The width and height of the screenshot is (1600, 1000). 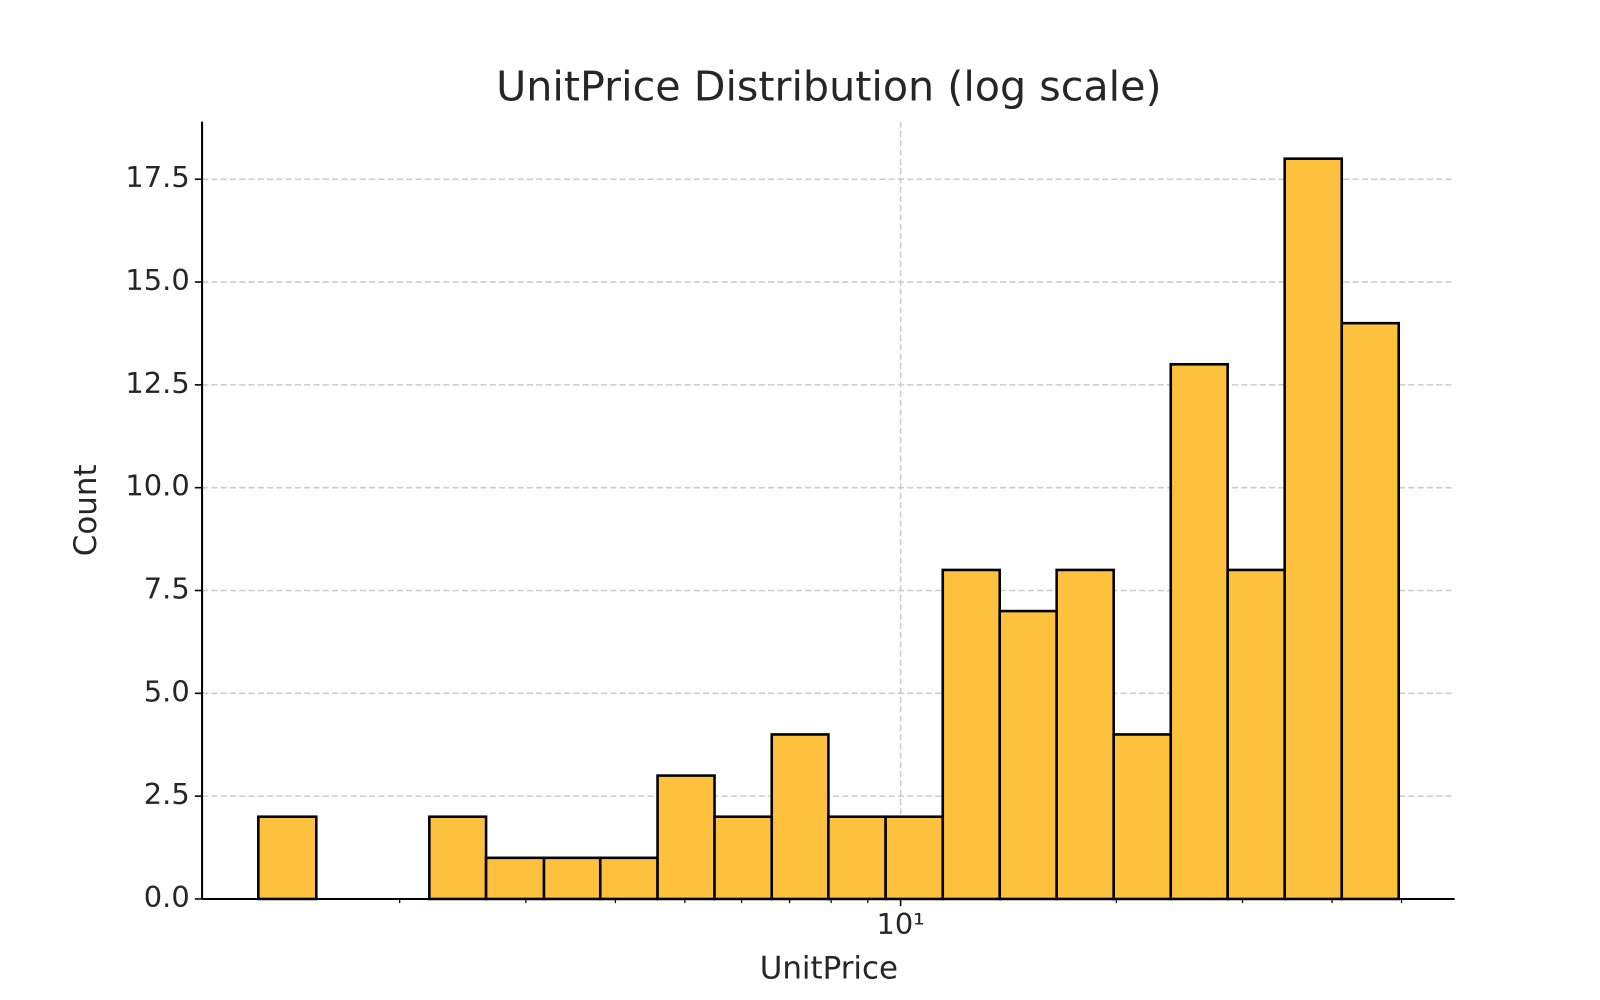 What do you see at coordinates (157, 383) in the screenshot?
I see `y-tick-label: 12.5` at bounding box center [157, 383].